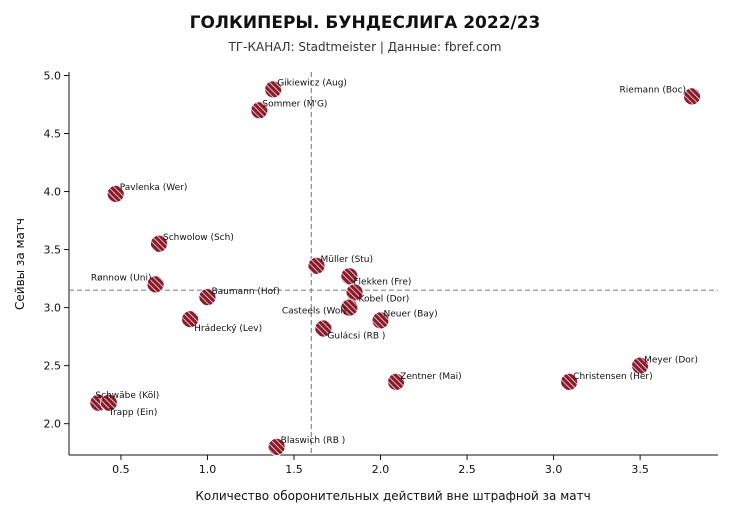  Describe the element at coordinates (121, 278) in the screenshot. I see `point-label: Rønnow (Uni)` at that location.